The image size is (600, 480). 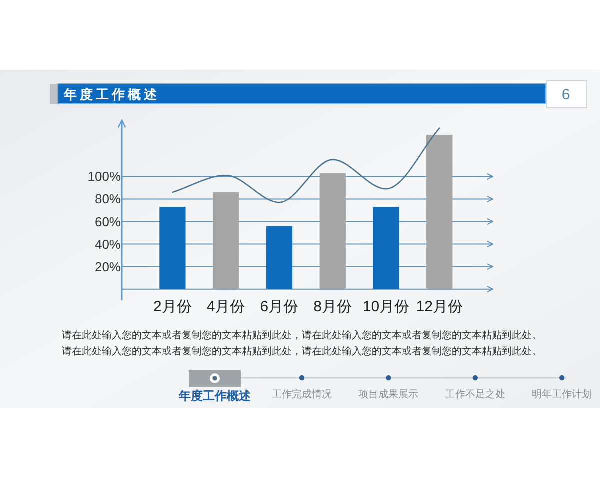 I want to click on y-tick-label: 40%, so click(x=108, y=244).